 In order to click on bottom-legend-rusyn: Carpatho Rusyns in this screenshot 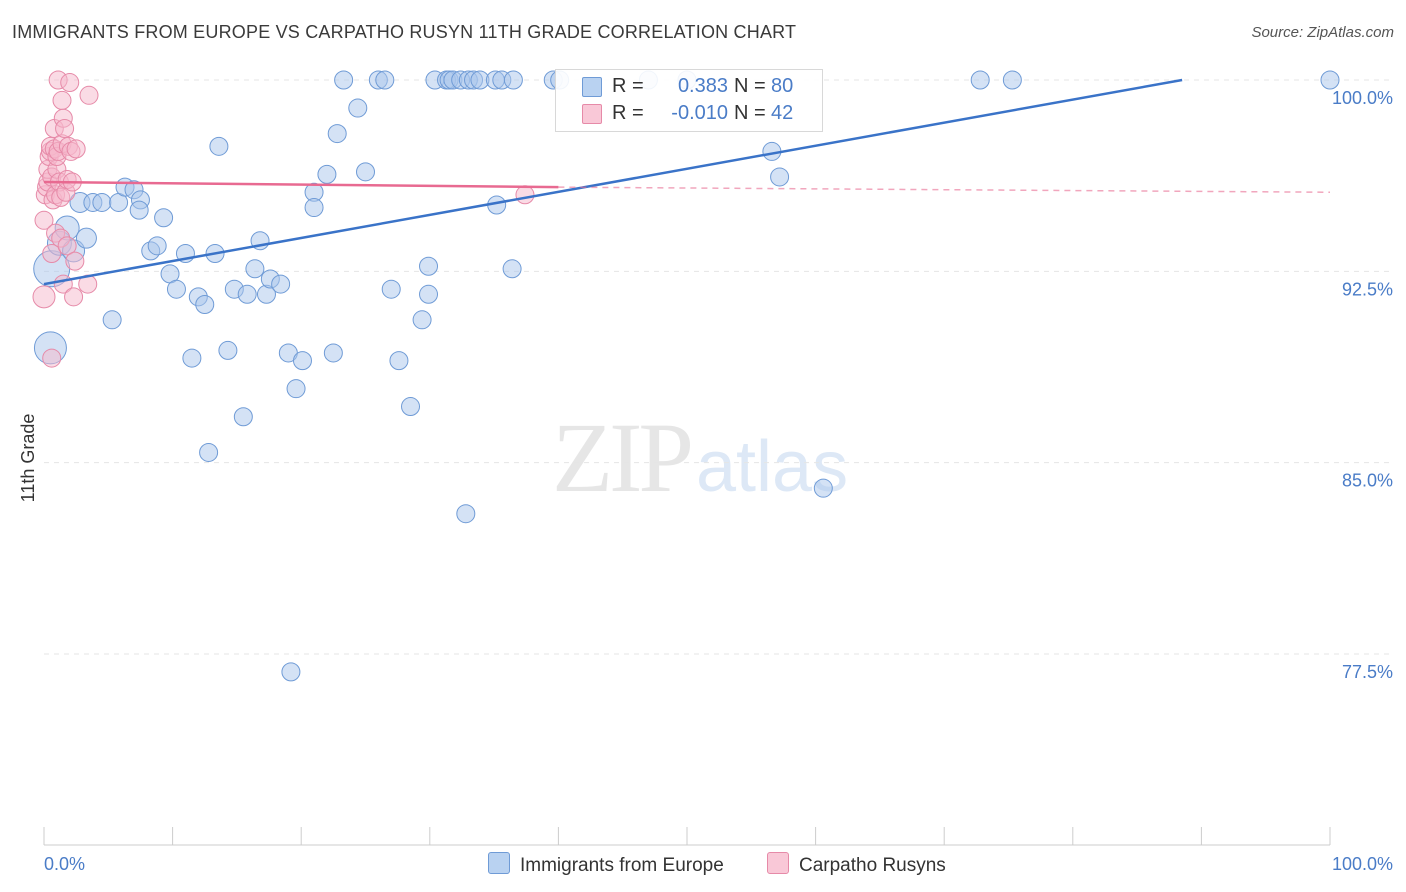, I will do `click(856, 864)`.